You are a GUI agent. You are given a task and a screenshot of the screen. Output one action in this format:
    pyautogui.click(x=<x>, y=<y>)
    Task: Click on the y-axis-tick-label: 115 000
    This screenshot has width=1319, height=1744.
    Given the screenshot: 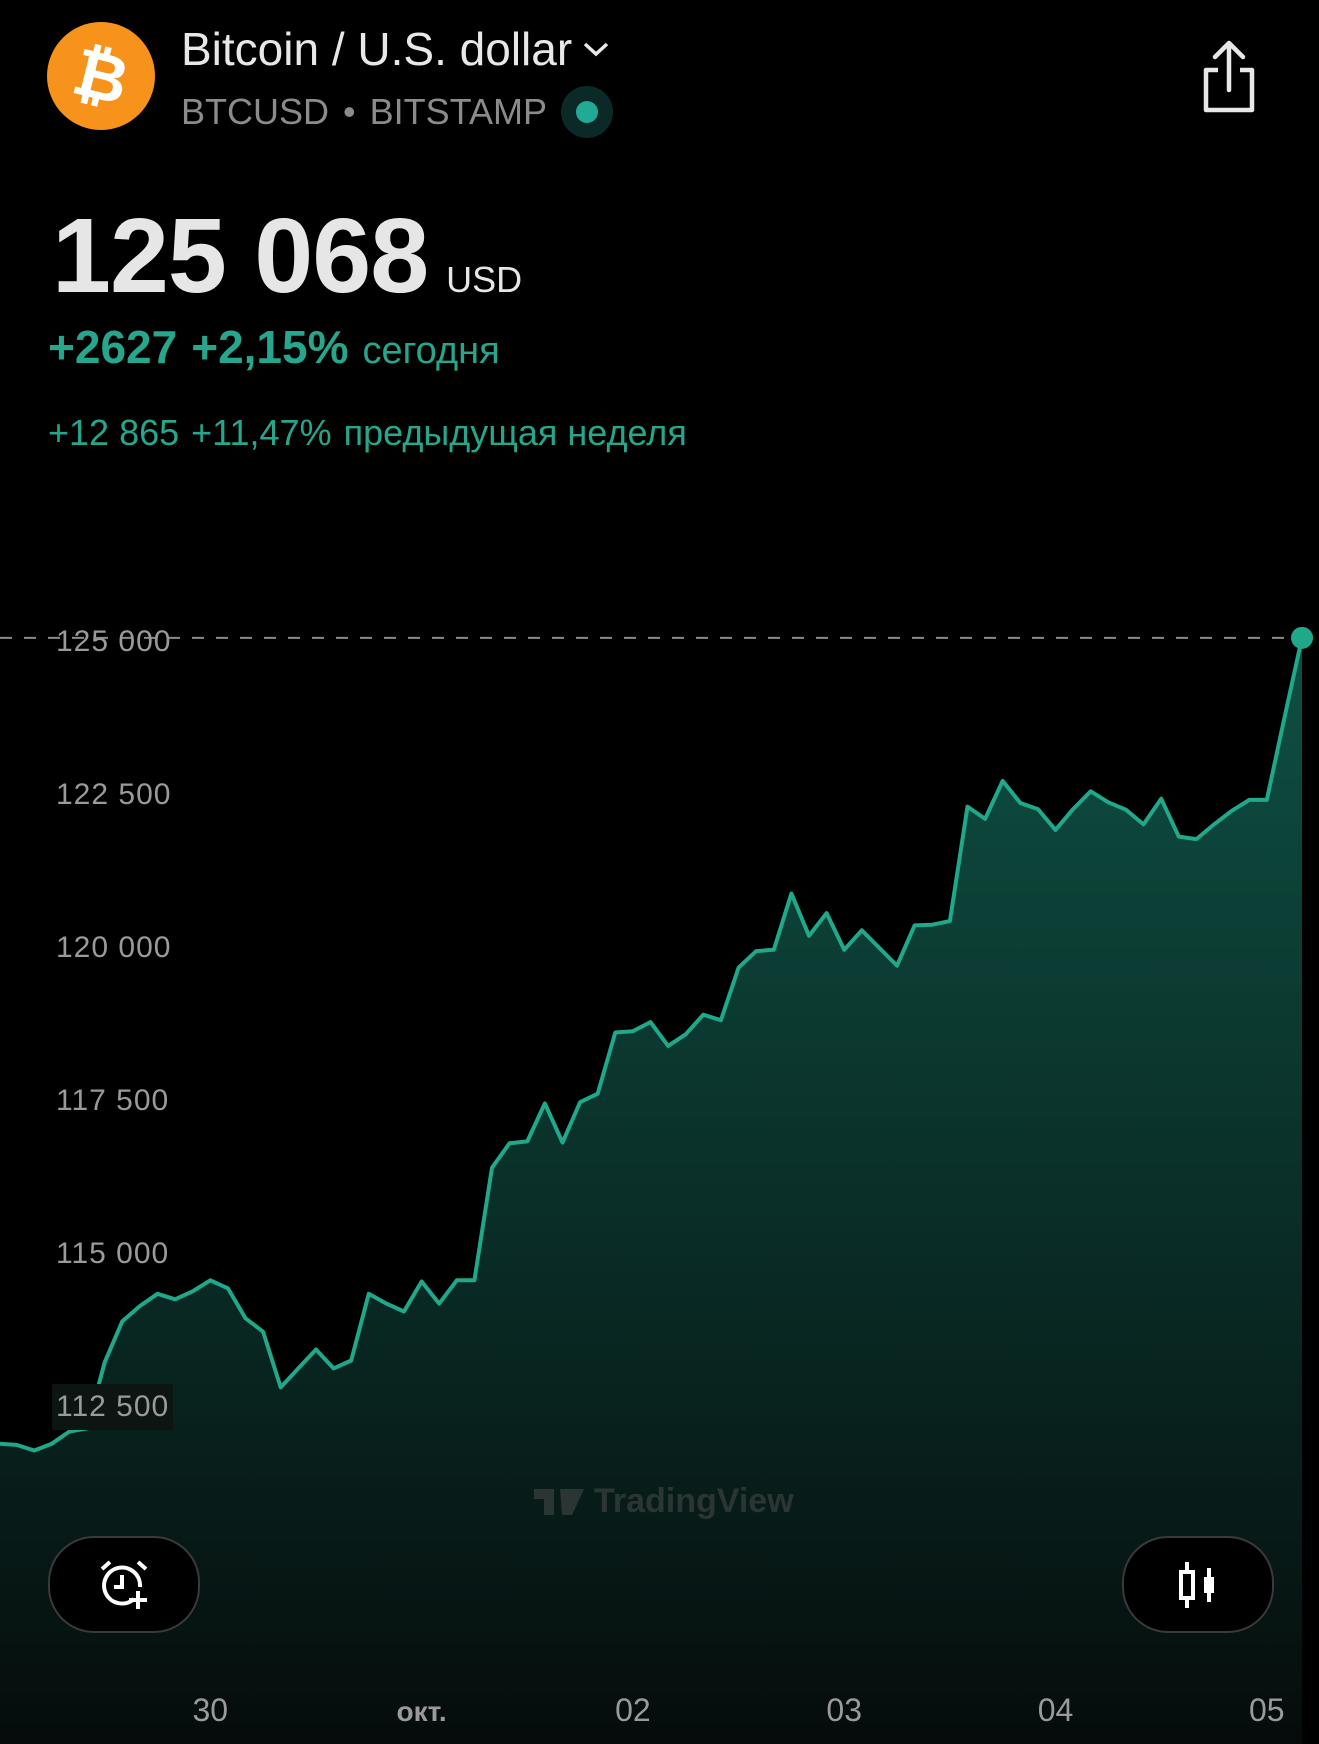 What is the action you would take?
    pyautogui.click(x=113, y=1253)
    